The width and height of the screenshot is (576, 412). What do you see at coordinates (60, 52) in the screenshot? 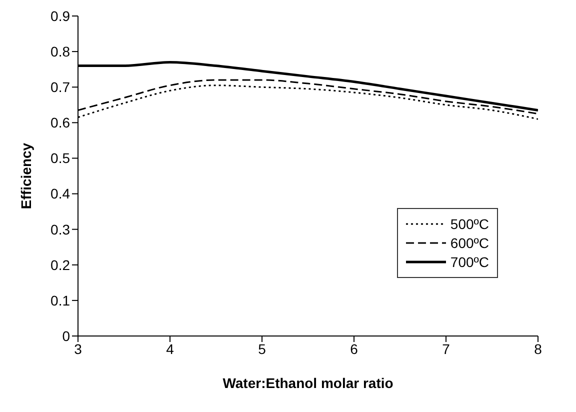
I see `y-tick-label: 0.8` at bounding box center [60, 52].